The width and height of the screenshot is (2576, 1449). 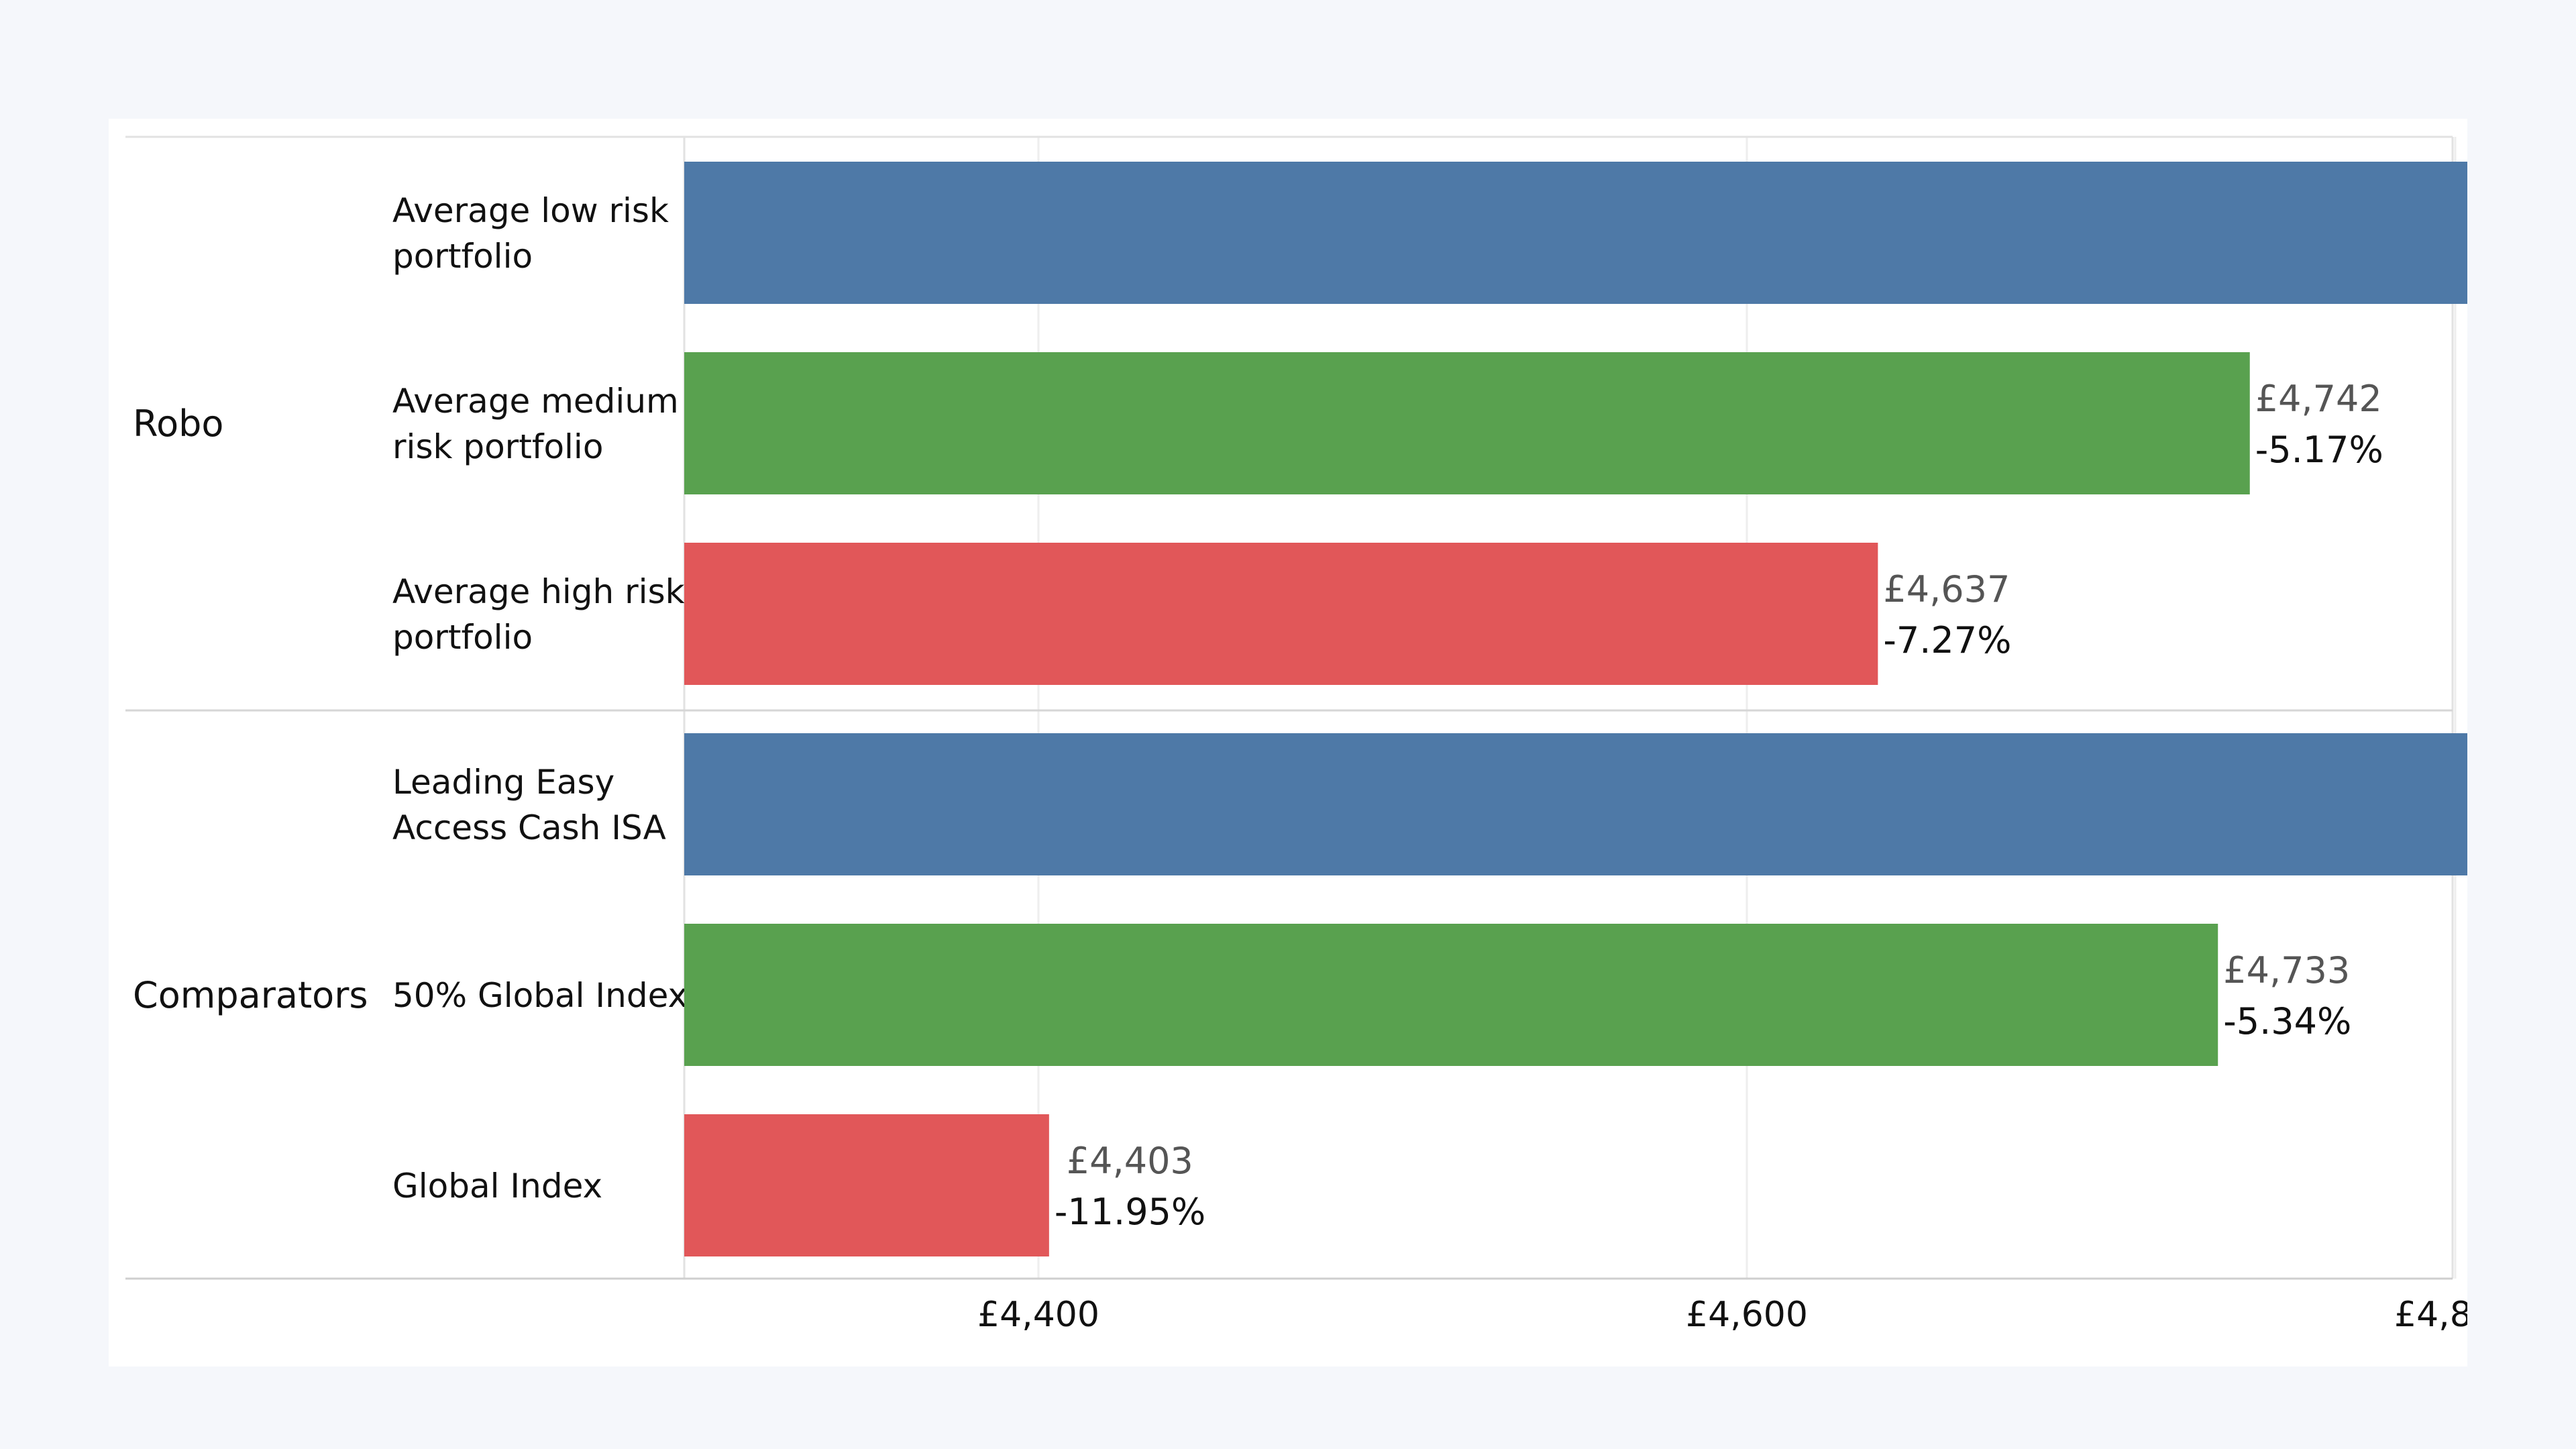 What do you see at coordinates (250, 995) in the screenshot?
I see `group-label: Comparators` at bounding box center [250, 995].